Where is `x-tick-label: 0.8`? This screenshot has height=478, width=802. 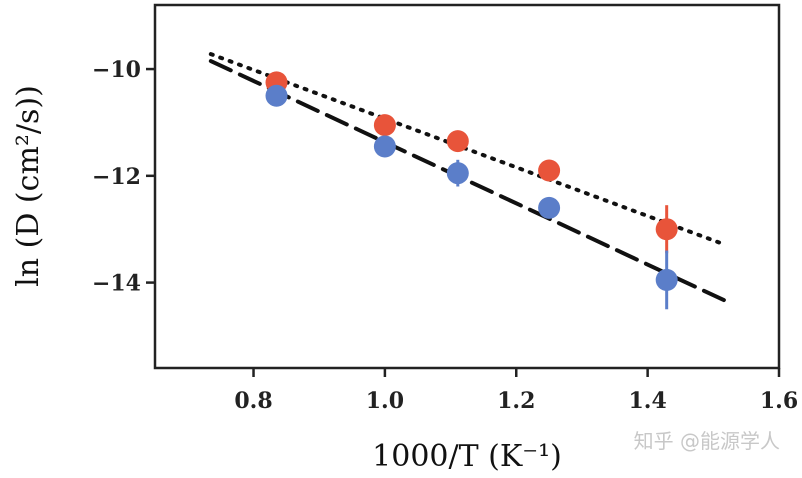
x-tick-label: 0.8 is located at coordinates (253, 401).